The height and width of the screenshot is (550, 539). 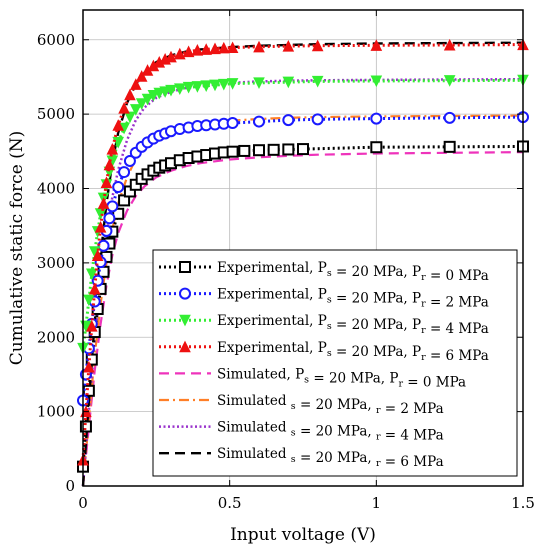 What do you see at coordinates (353, 299) in the screenshot?
I see `legend-entry: Experimental, Ps = 20 MPa, Pr = 2 MPa` at bounding box center [353, 299].